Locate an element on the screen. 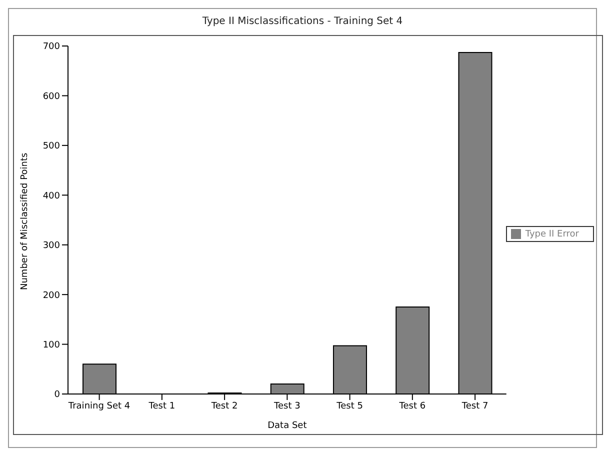  x-tick-label: Test 5 is located at coordinates (349, 406).